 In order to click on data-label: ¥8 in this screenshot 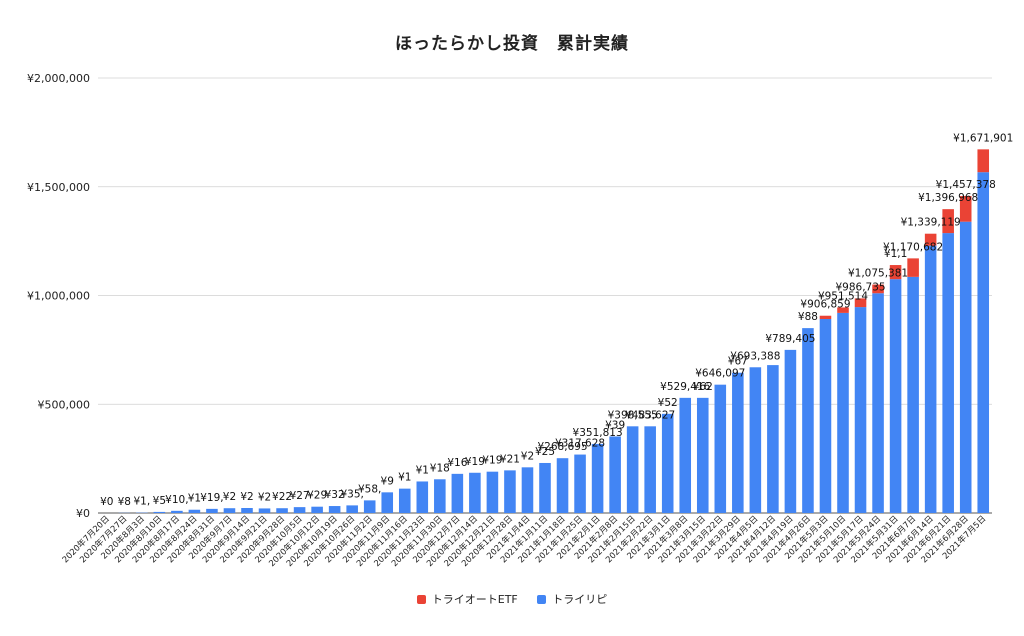, I will do `click(124, 502)`.